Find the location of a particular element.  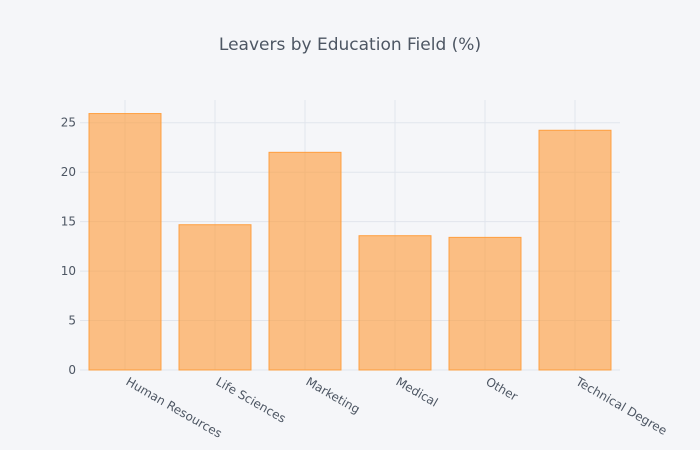

y-tick-label: 15 is located at coordinates (68, 222).